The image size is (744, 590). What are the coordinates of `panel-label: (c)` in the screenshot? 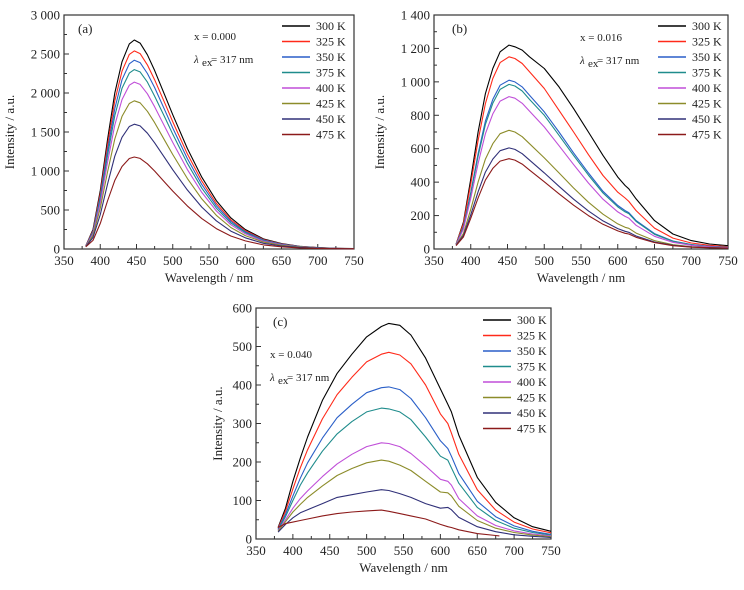 It's located at (280, 321).